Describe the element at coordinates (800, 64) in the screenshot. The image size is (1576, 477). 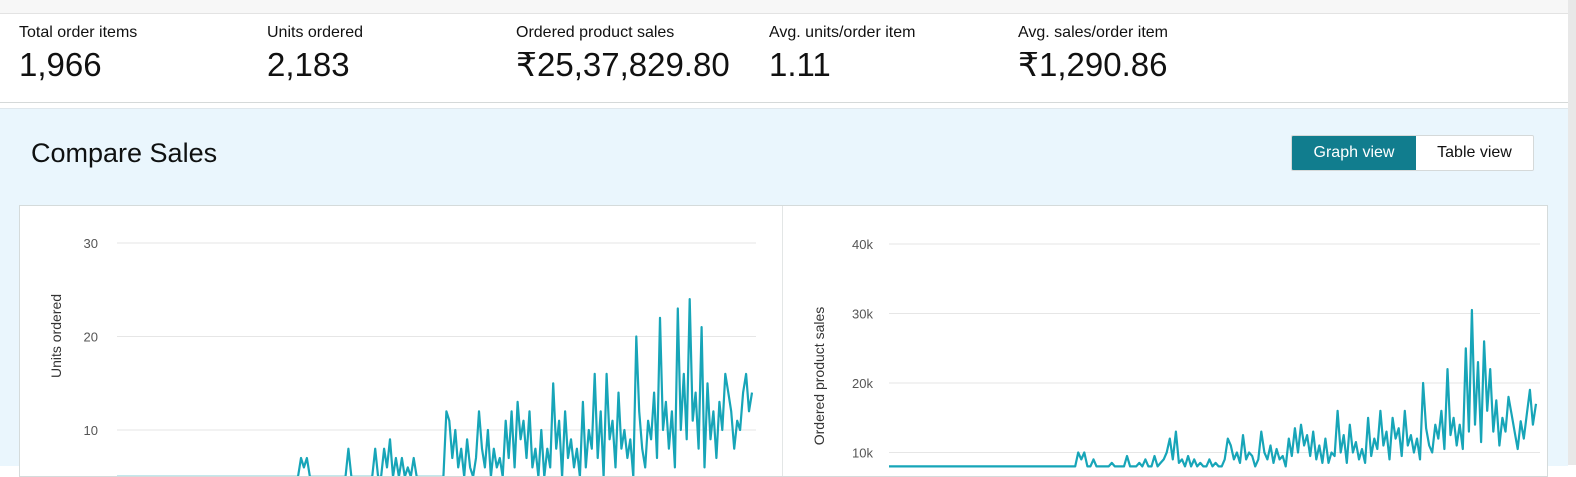
I see `metric-value: 1.11` at that location.